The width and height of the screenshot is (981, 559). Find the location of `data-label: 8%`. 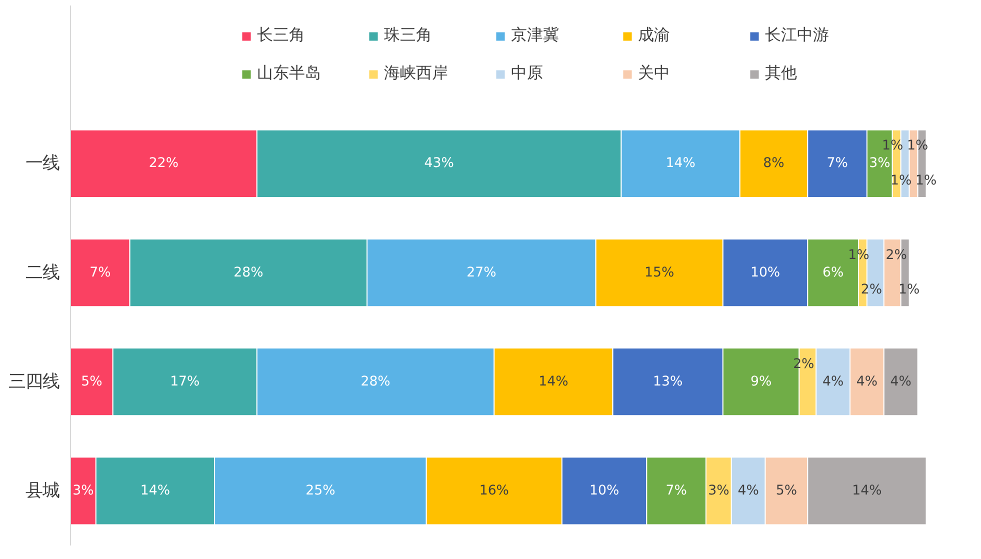

data-label: 8% is located at coordinates (773, 164).